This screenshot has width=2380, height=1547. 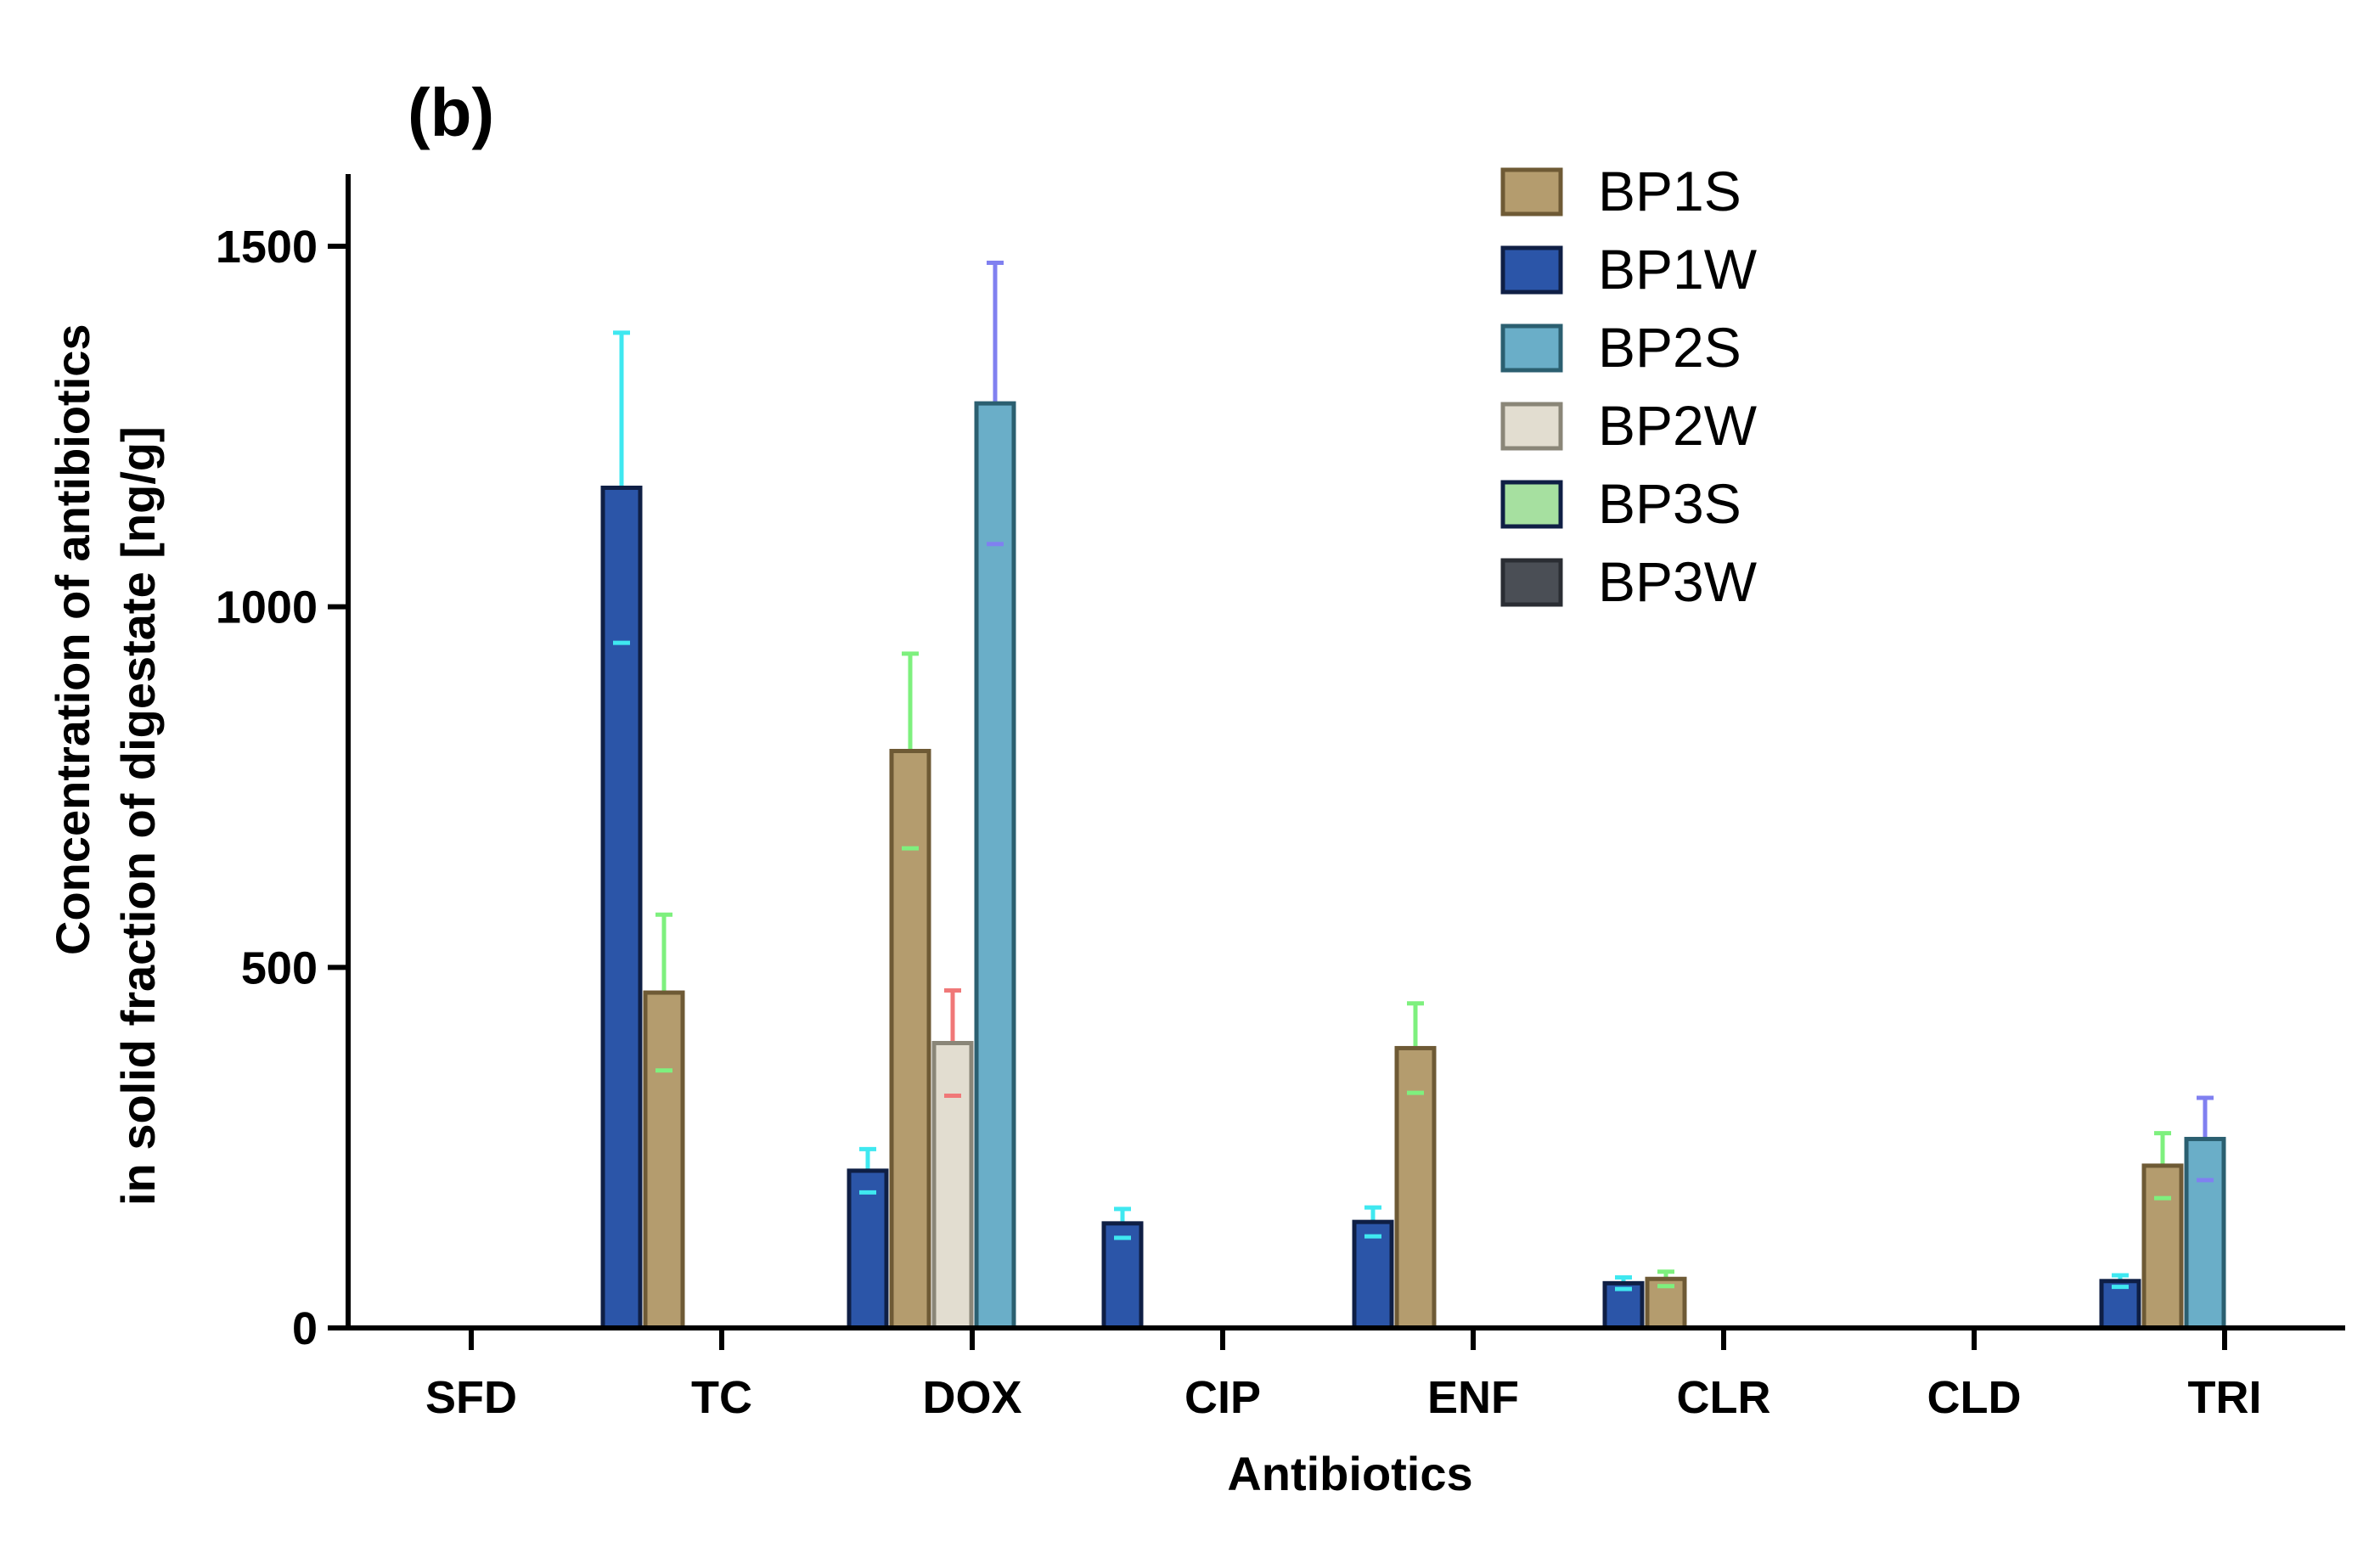 What do you see at coordinates (1531, 582) in the screenshot?
I see `legend-swatch-bp3w` at bounding box center [1531, 582].